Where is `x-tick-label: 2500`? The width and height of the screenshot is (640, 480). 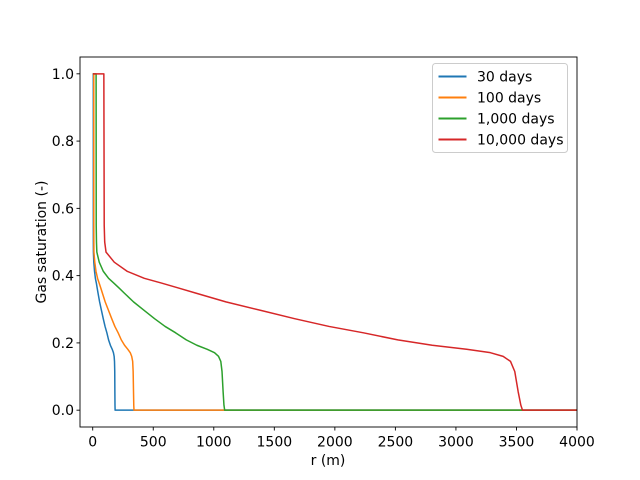
x-tick-label: 2500 is located at coordinates (396, 443).